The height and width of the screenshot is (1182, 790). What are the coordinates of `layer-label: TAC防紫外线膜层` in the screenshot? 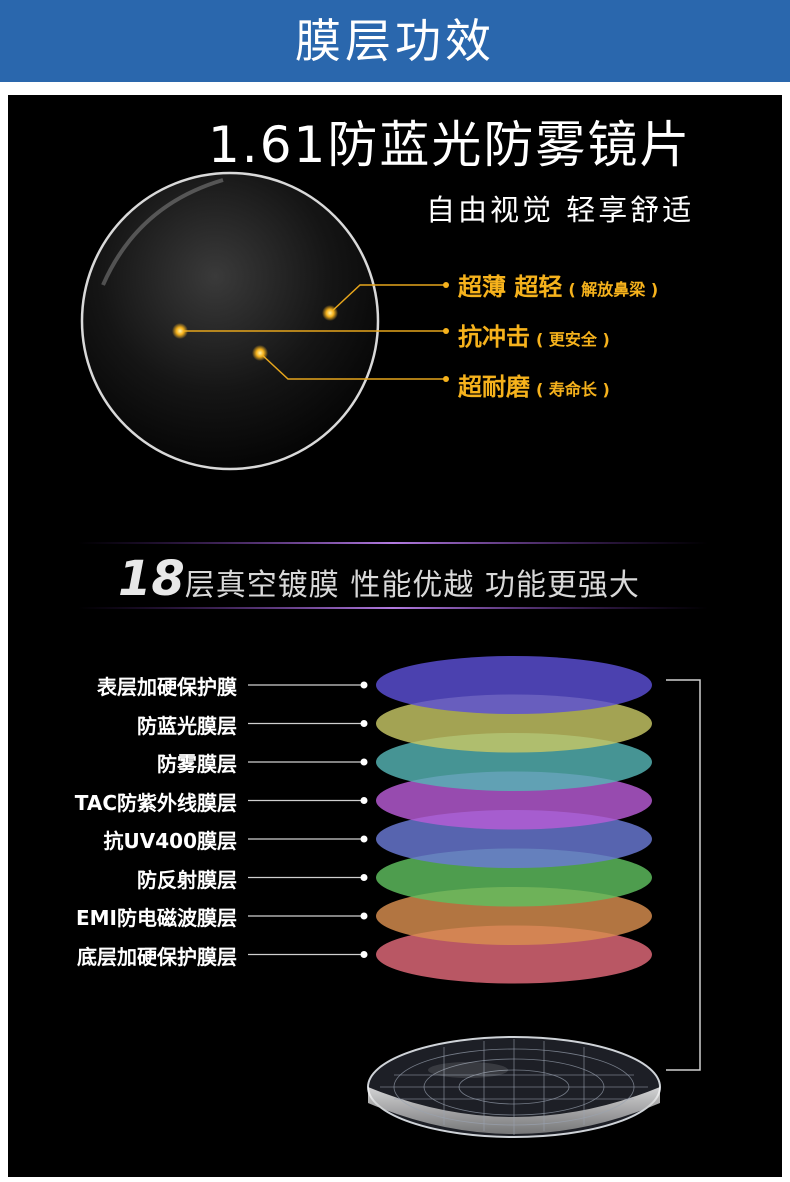 It's located at (155, 802).